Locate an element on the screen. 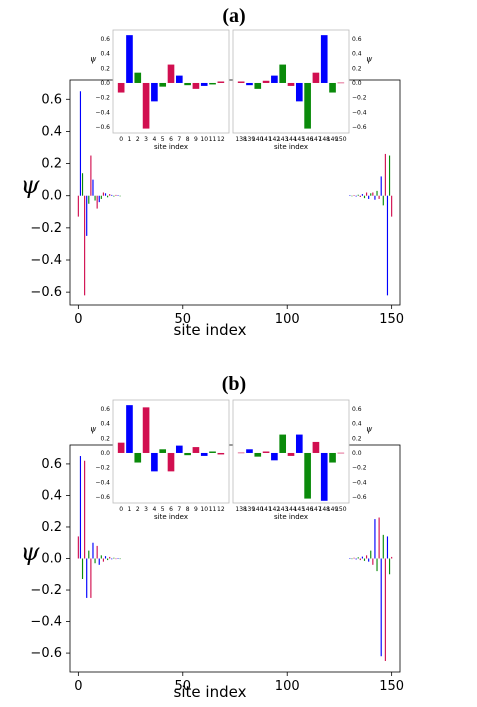 This screenshot has width=477, height=707. inset-x-tick-label: 145 is located at coordinates (300, 139).